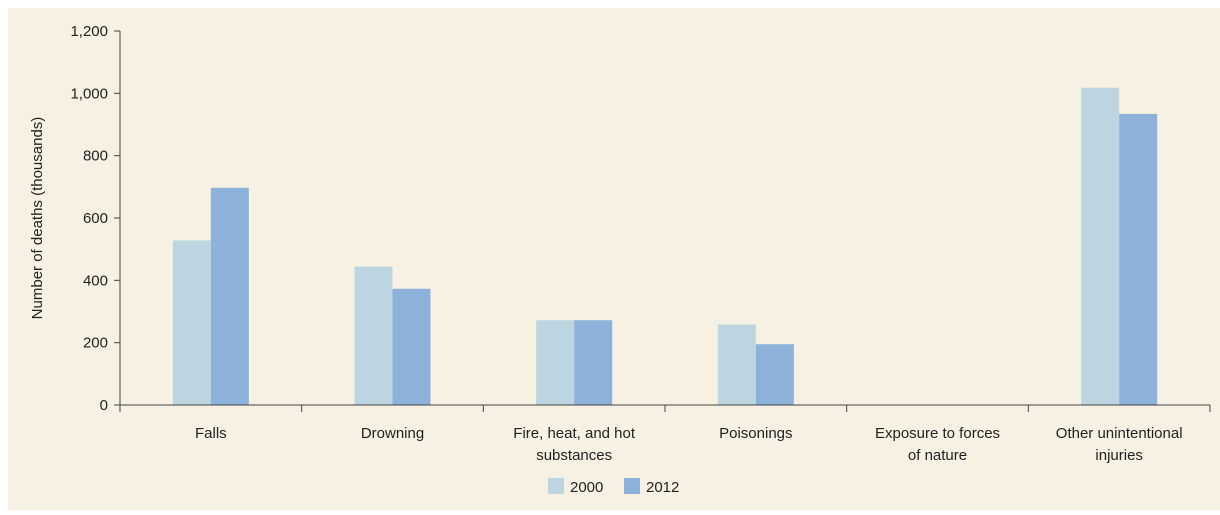  I want to click on legend-swatch-2012, so click(632, 486).